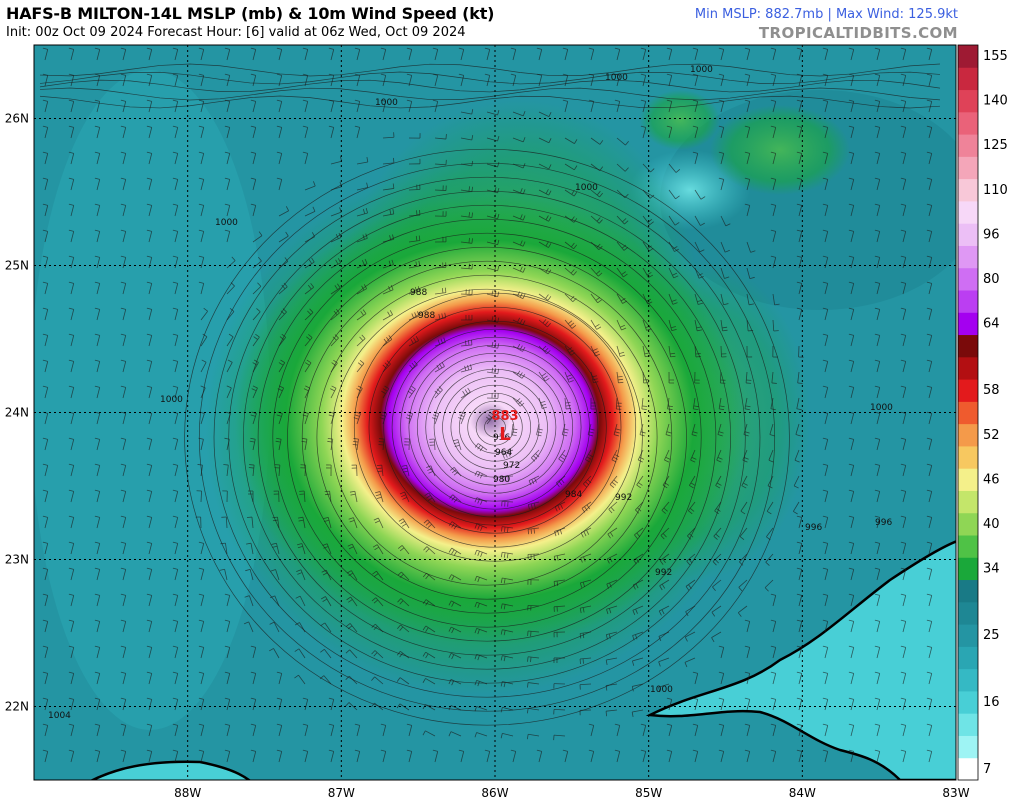 This screenshot has height=800, width=1010. Describe the element at coordinates (881, 408) in the screenshot. I see `isobar-label: 1000` at that location.